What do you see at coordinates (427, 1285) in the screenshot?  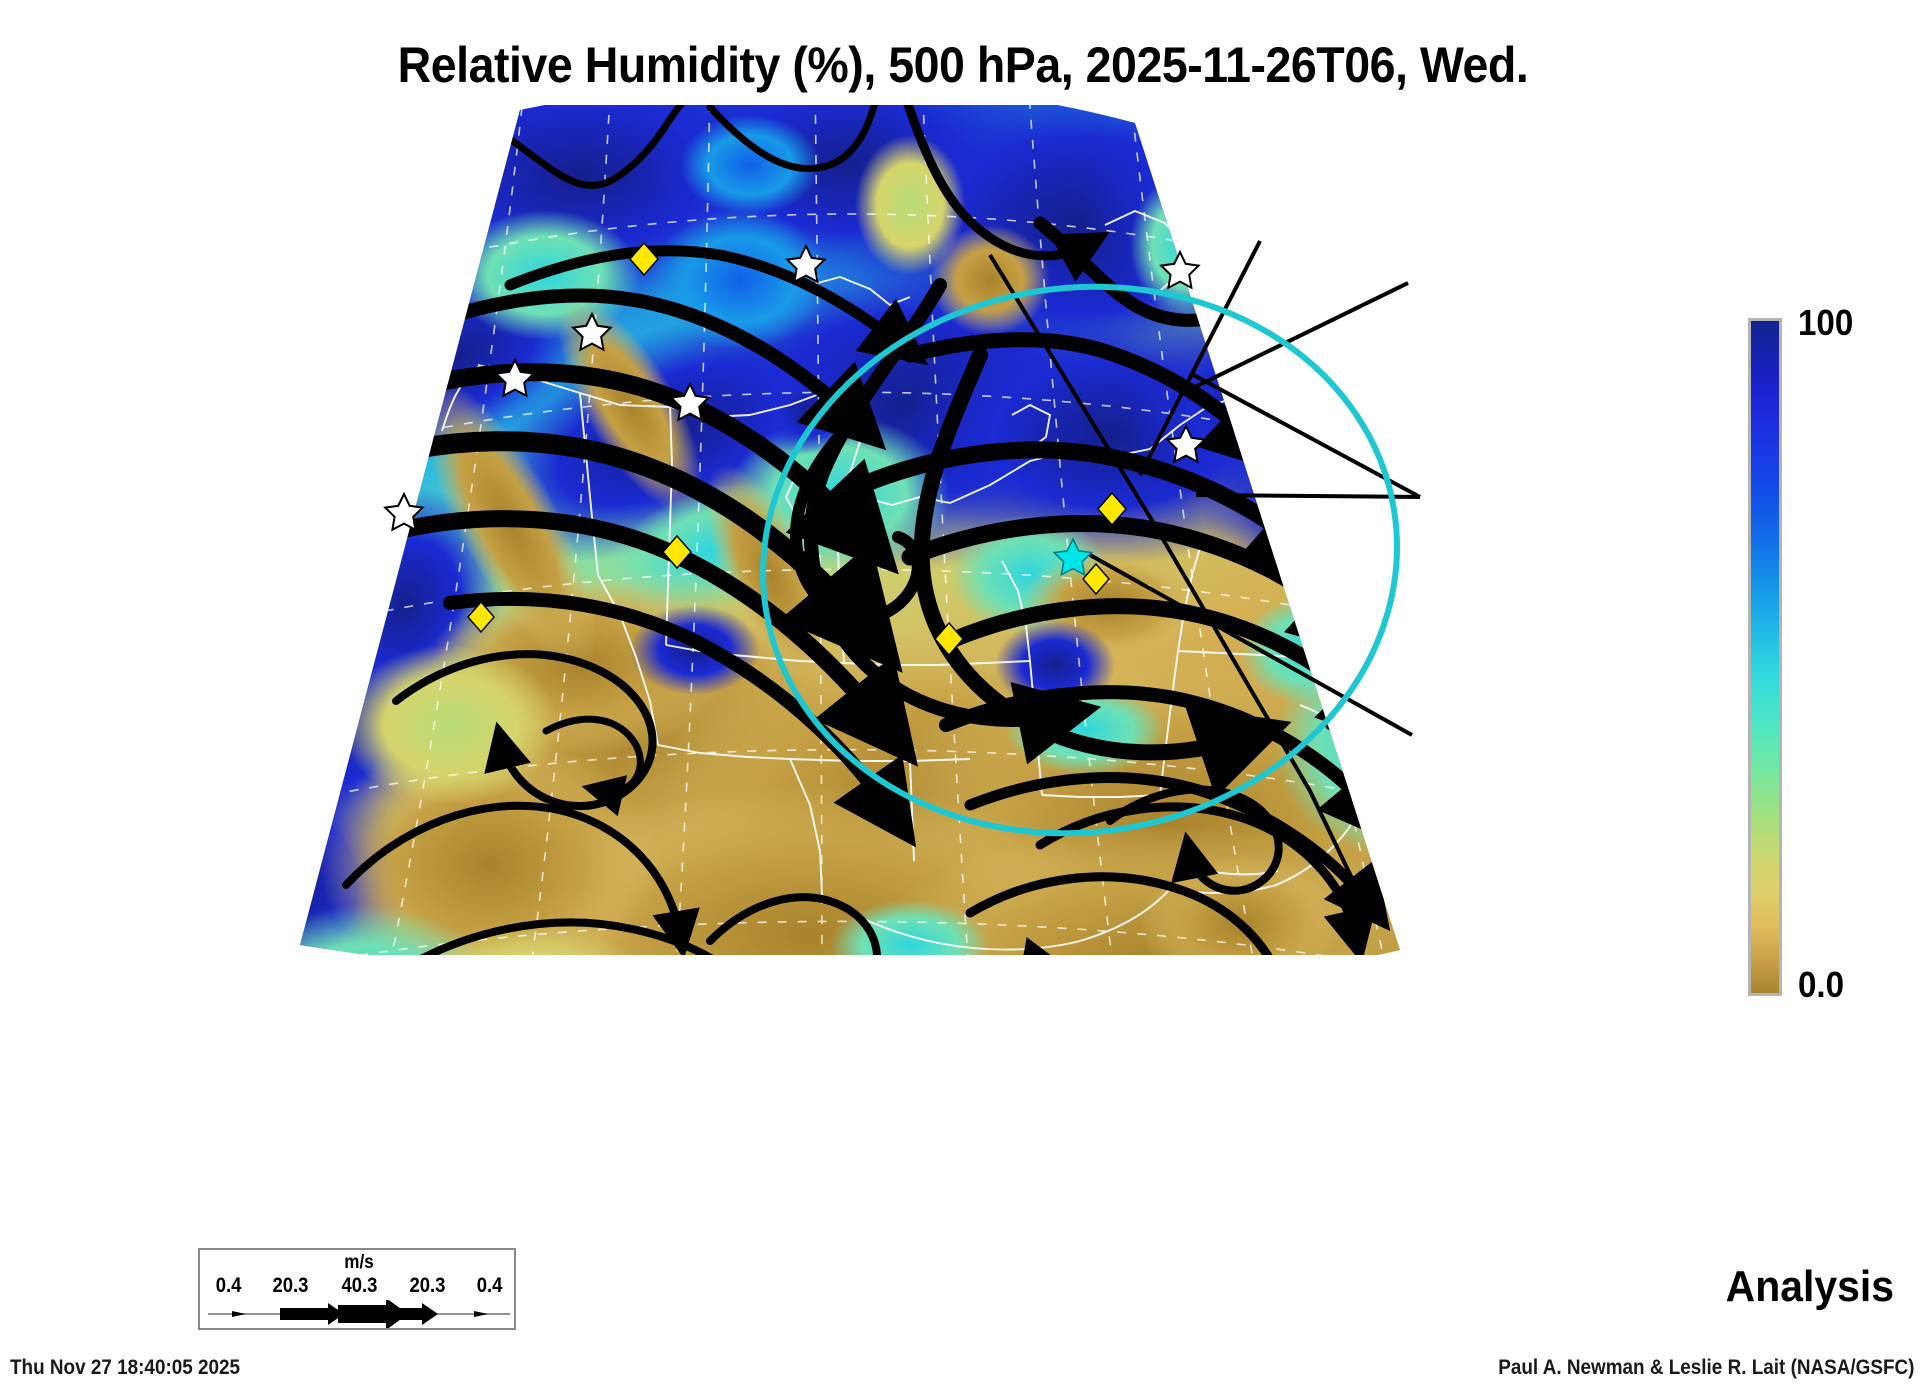 I see `wind-tick-3: 20.3` at bounding box center [427, 1285].